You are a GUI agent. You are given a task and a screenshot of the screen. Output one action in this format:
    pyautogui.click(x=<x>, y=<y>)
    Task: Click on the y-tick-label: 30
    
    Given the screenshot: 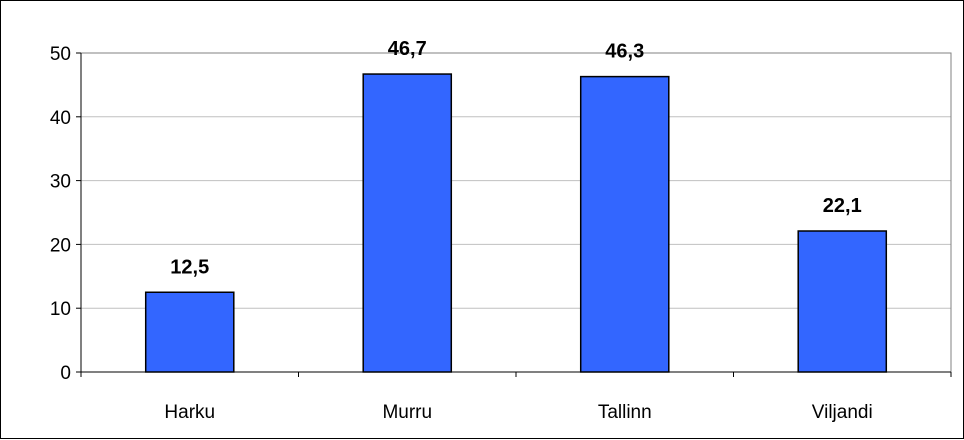 What is the action you would take?
    pyautogui.click(x=60, y=182)
    